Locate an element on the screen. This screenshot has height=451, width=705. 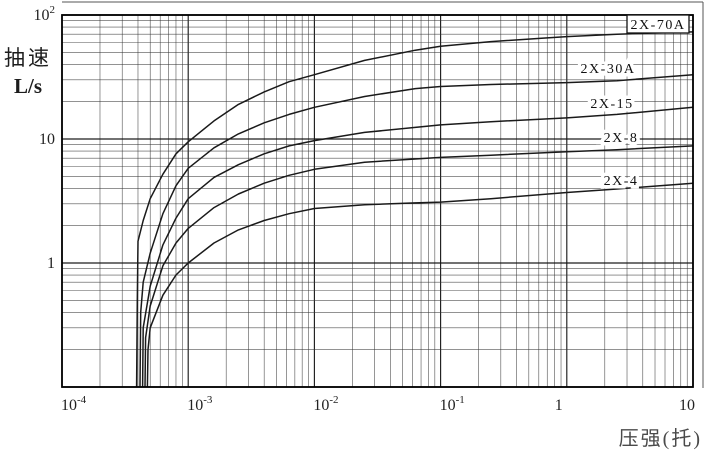
curve-label-2X-70A: 2X-70A is located at coordinates (658, 25).